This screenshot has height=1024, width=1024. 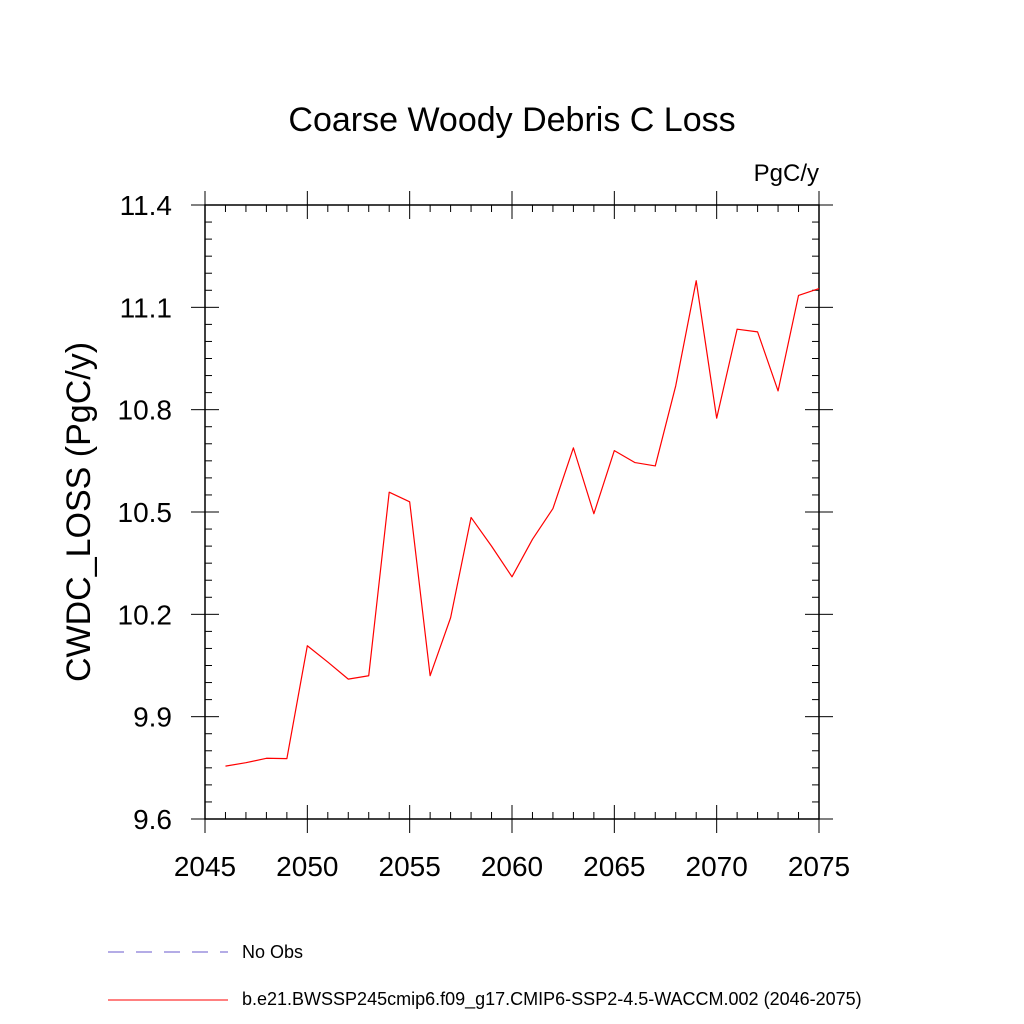 I want to click on x-tick-label: 2070, so click(x=717, y=866).